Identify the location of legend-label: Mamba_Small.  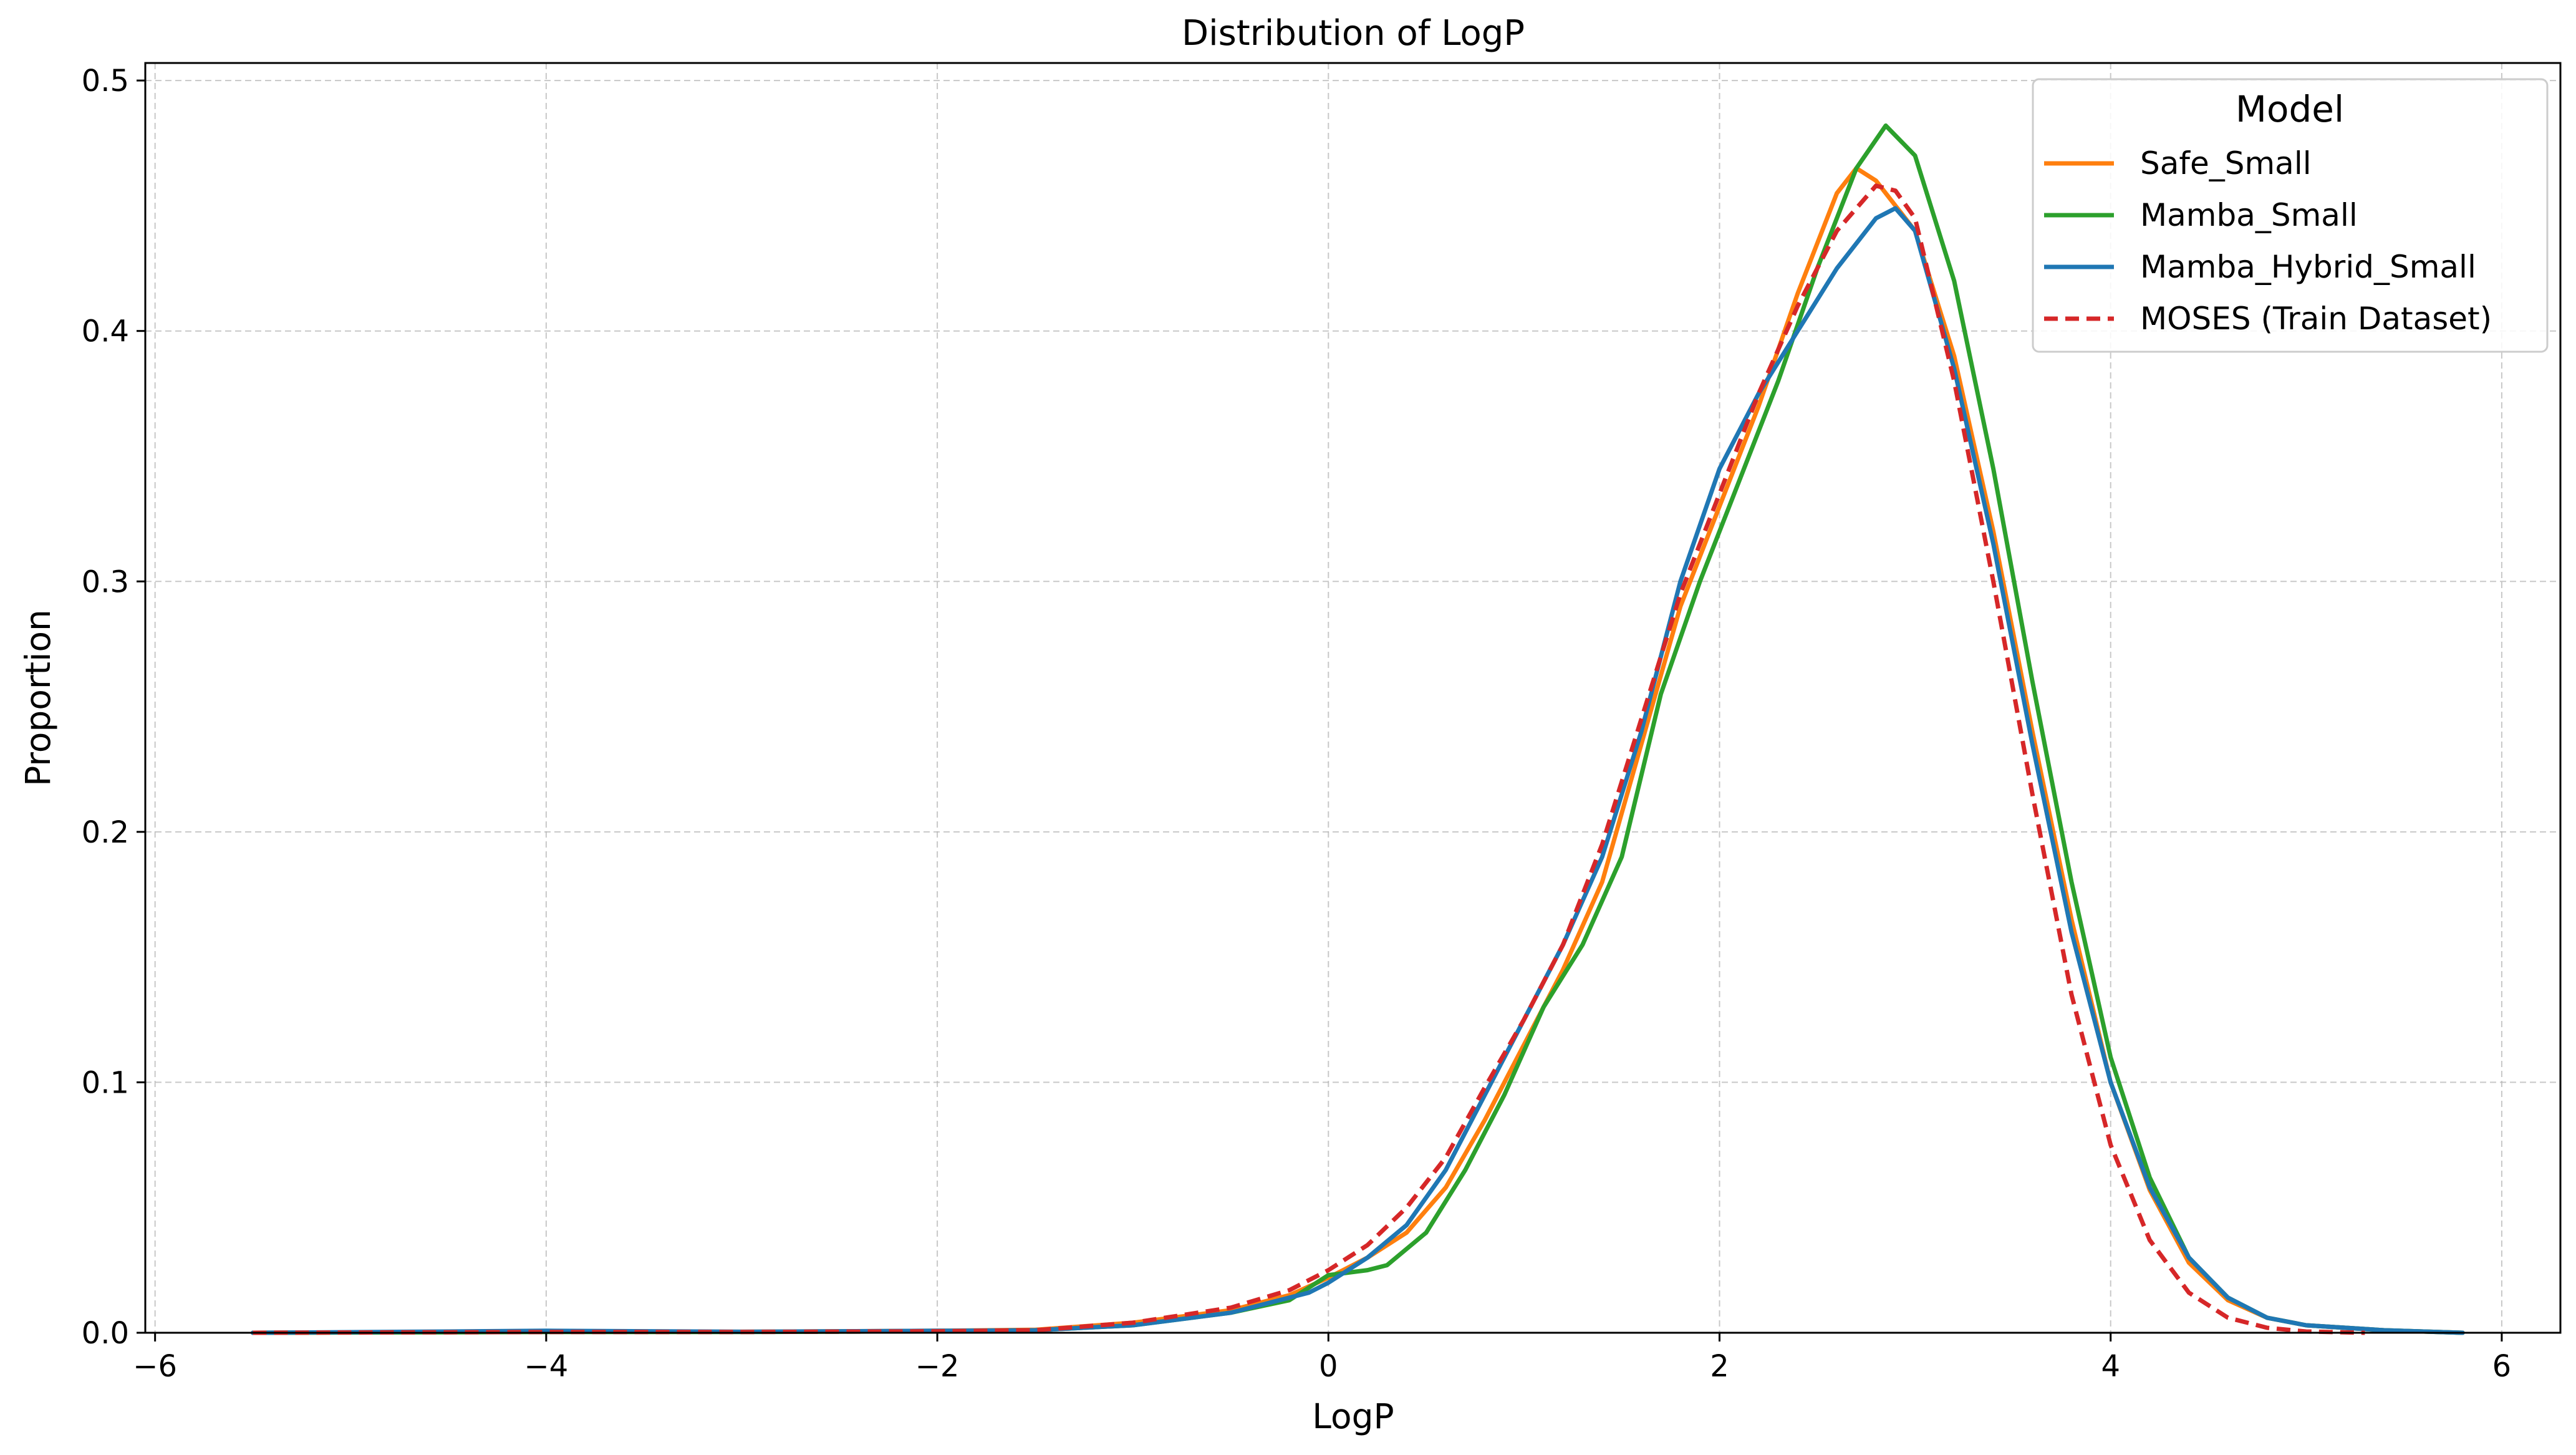
(2249, 215).